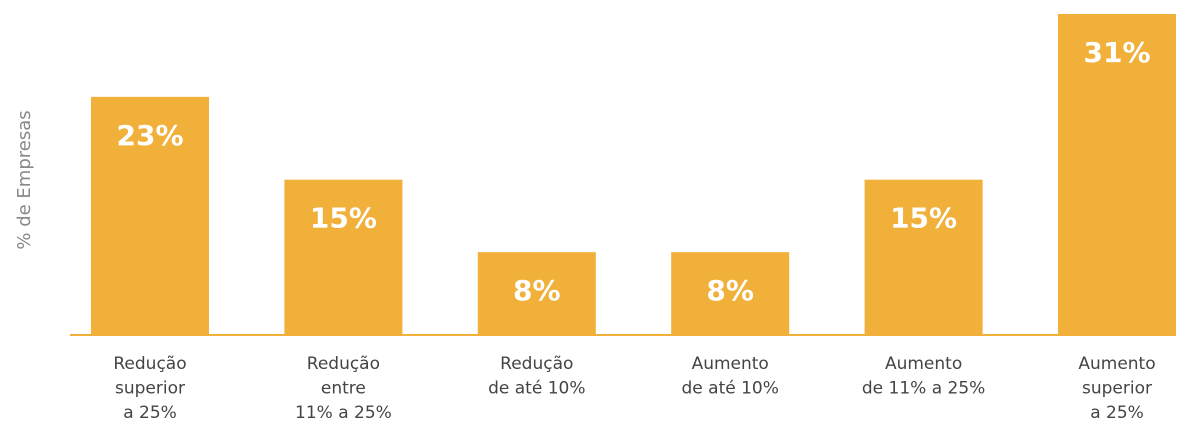 The width and height of the screenshot is (1186, 427). What do you see at coordinates (149, 135) in the screenshot?
I see `value-label: 23%` at bounding box center [149, 135].